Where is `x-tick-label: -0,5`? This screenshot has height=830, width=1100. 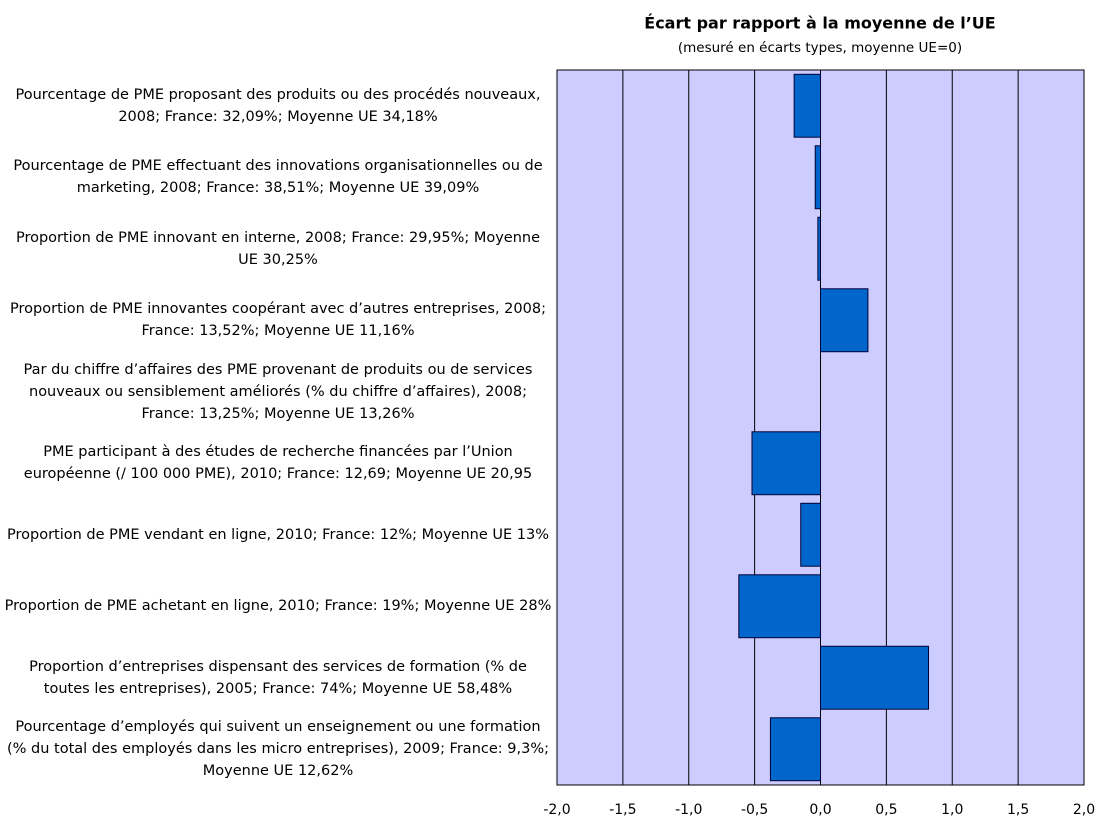 x-tick-label: -0,5 is located at coordinates (754, 810).